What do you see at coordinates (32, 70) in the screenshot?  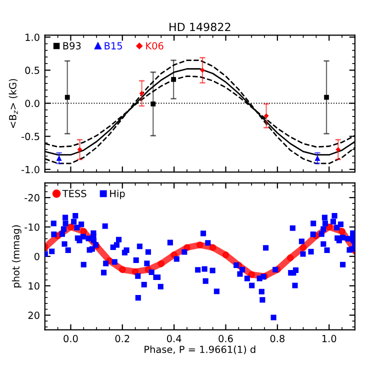 I see `y-tick-label: 0.5` at bounding box center [32, 70].